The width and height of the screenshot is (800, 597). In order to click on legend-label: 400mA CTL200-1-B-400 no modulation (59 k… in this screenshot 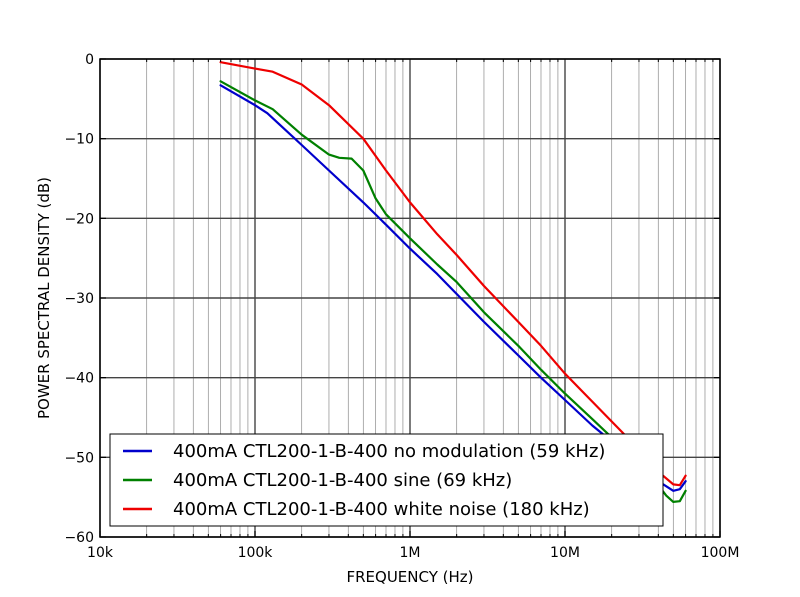, I will do `click(389, 451)`.